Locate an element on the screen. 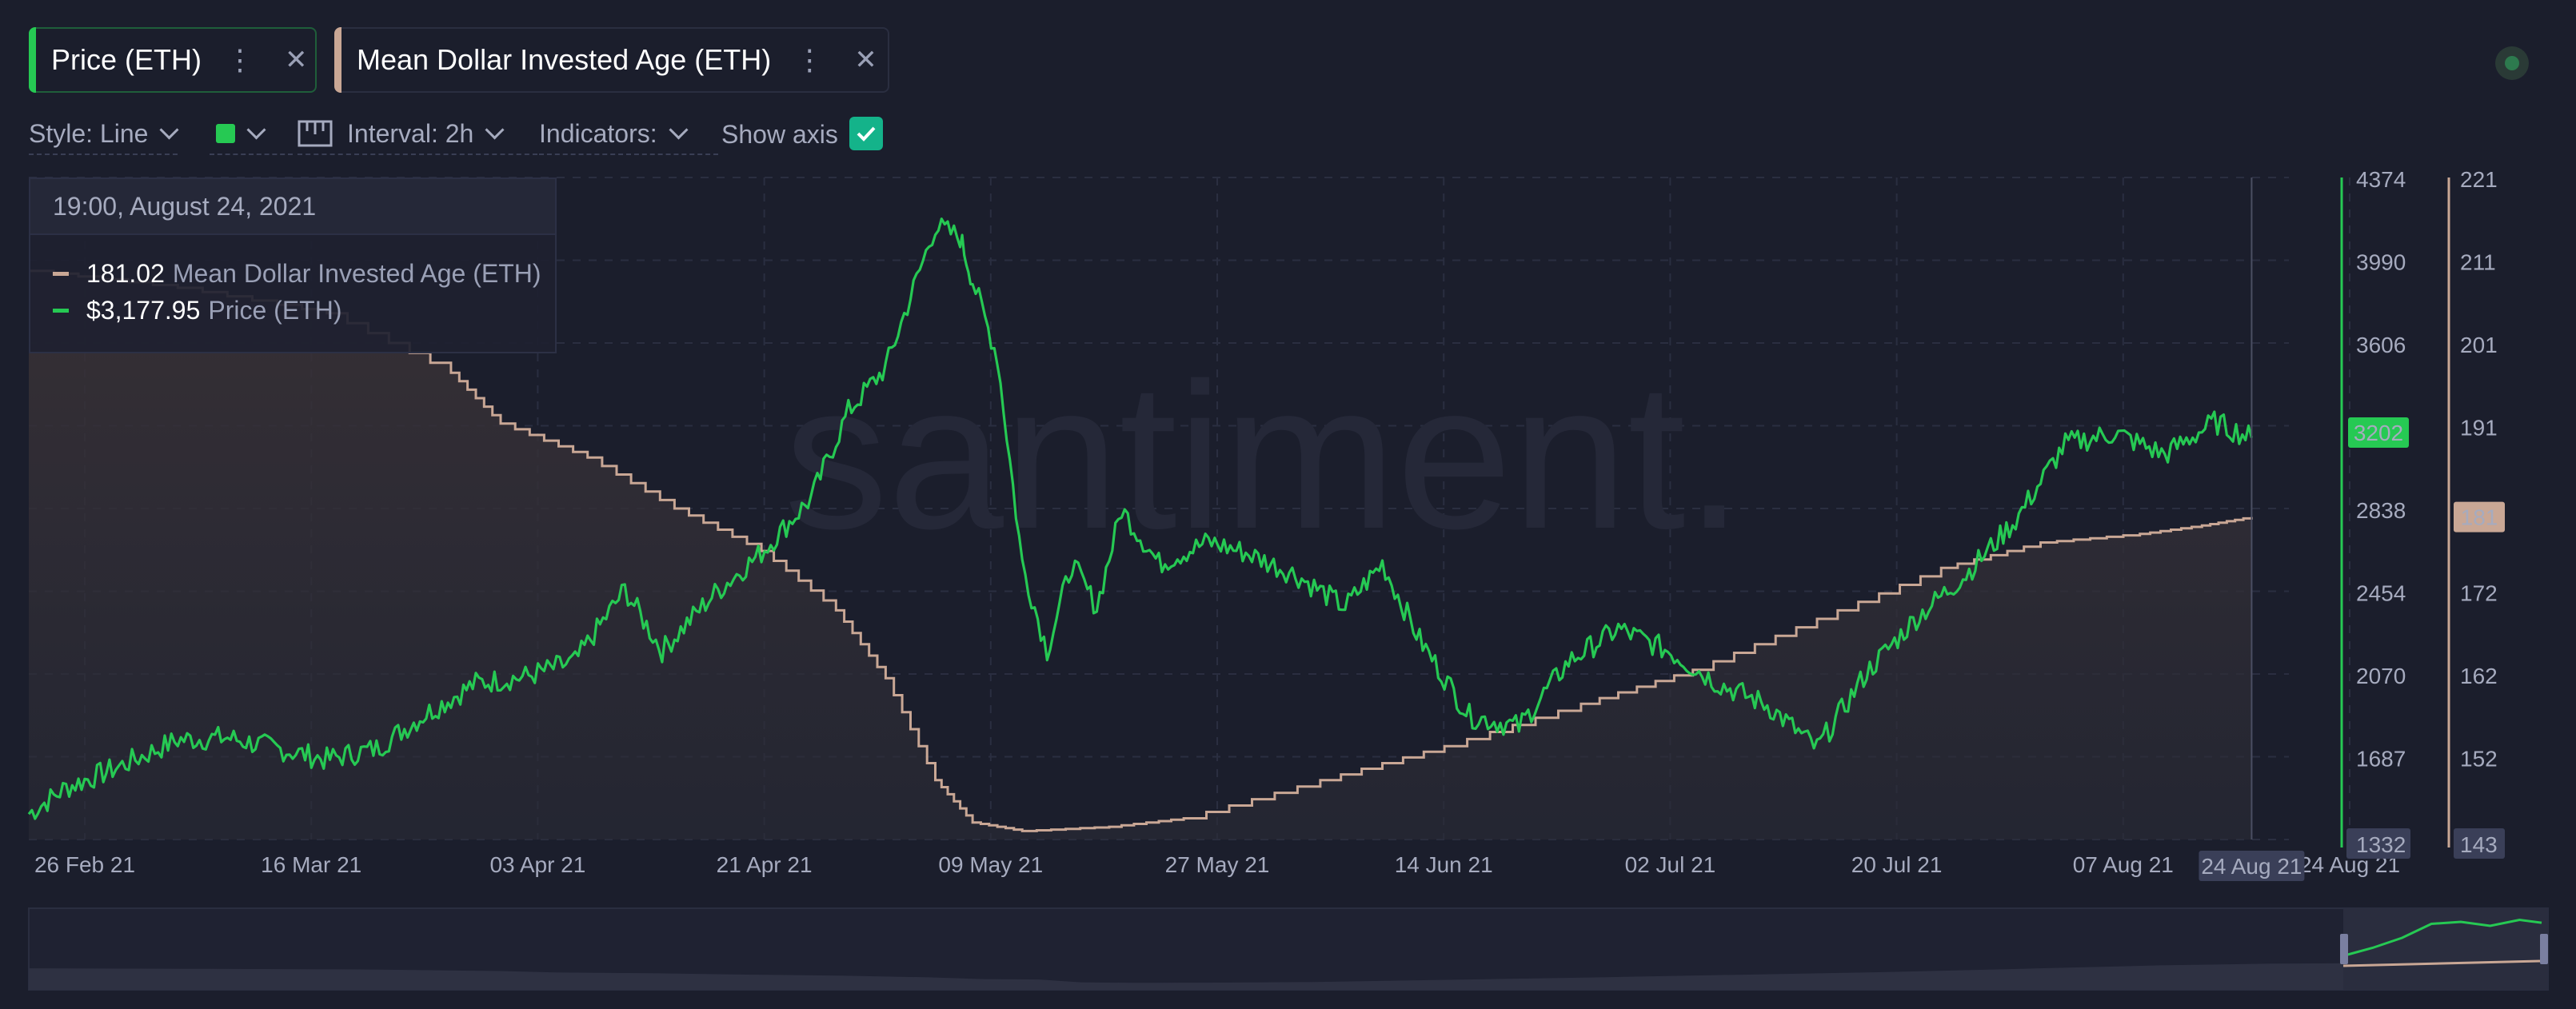 Image resolution: width=2576 pixels, height=1009 pixels. ruler-icon is located at coordinates (315, 133).